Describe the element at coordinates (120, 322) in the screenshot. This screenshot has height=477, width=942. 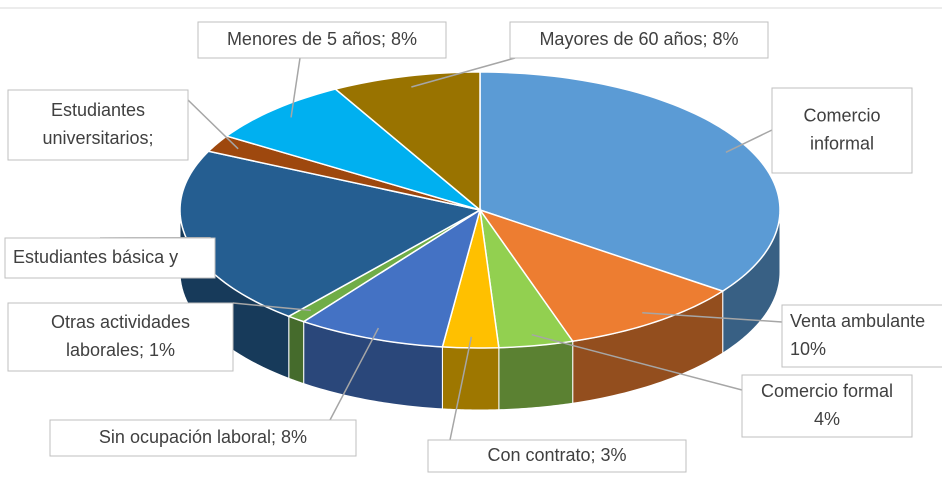
I see `data-label: Otras actividades` at that location.